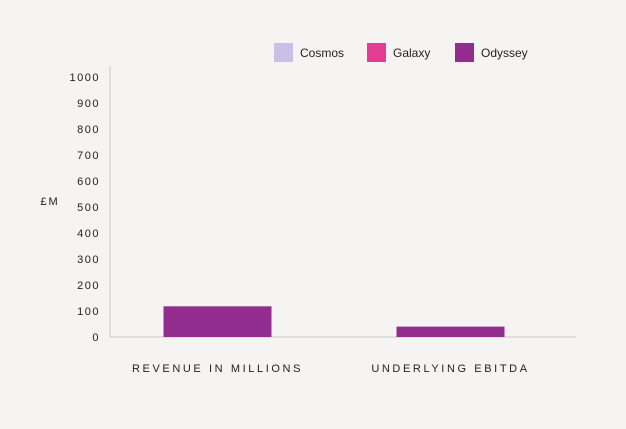  I want to click on y-tick-label: 800, so click(88, 130).